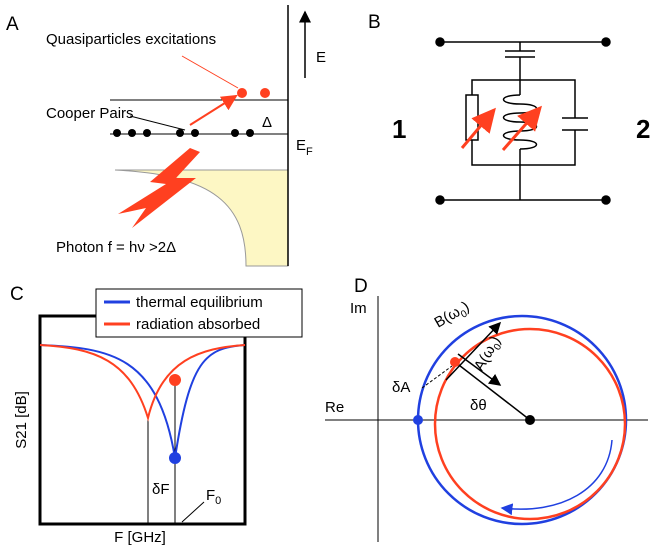 The width and height of the screenshot is (651, 545). I want to click on radius-line, so click(492, 391).